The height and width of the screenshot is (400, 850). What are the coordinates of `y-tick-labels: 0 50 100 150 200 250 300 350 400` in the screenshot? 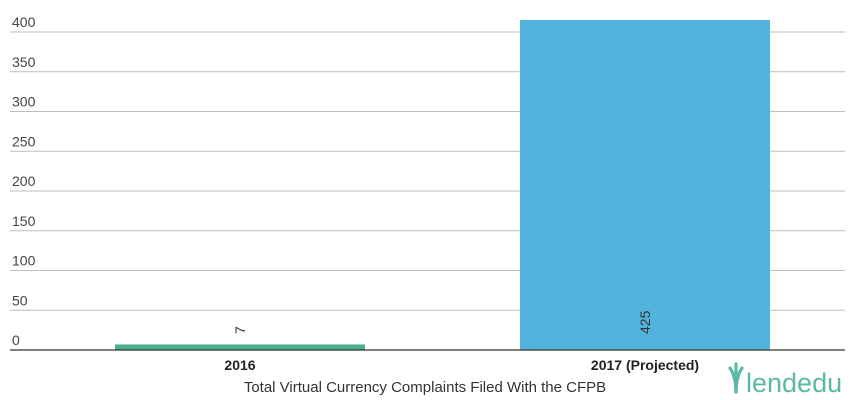 It's located at (24, 181).